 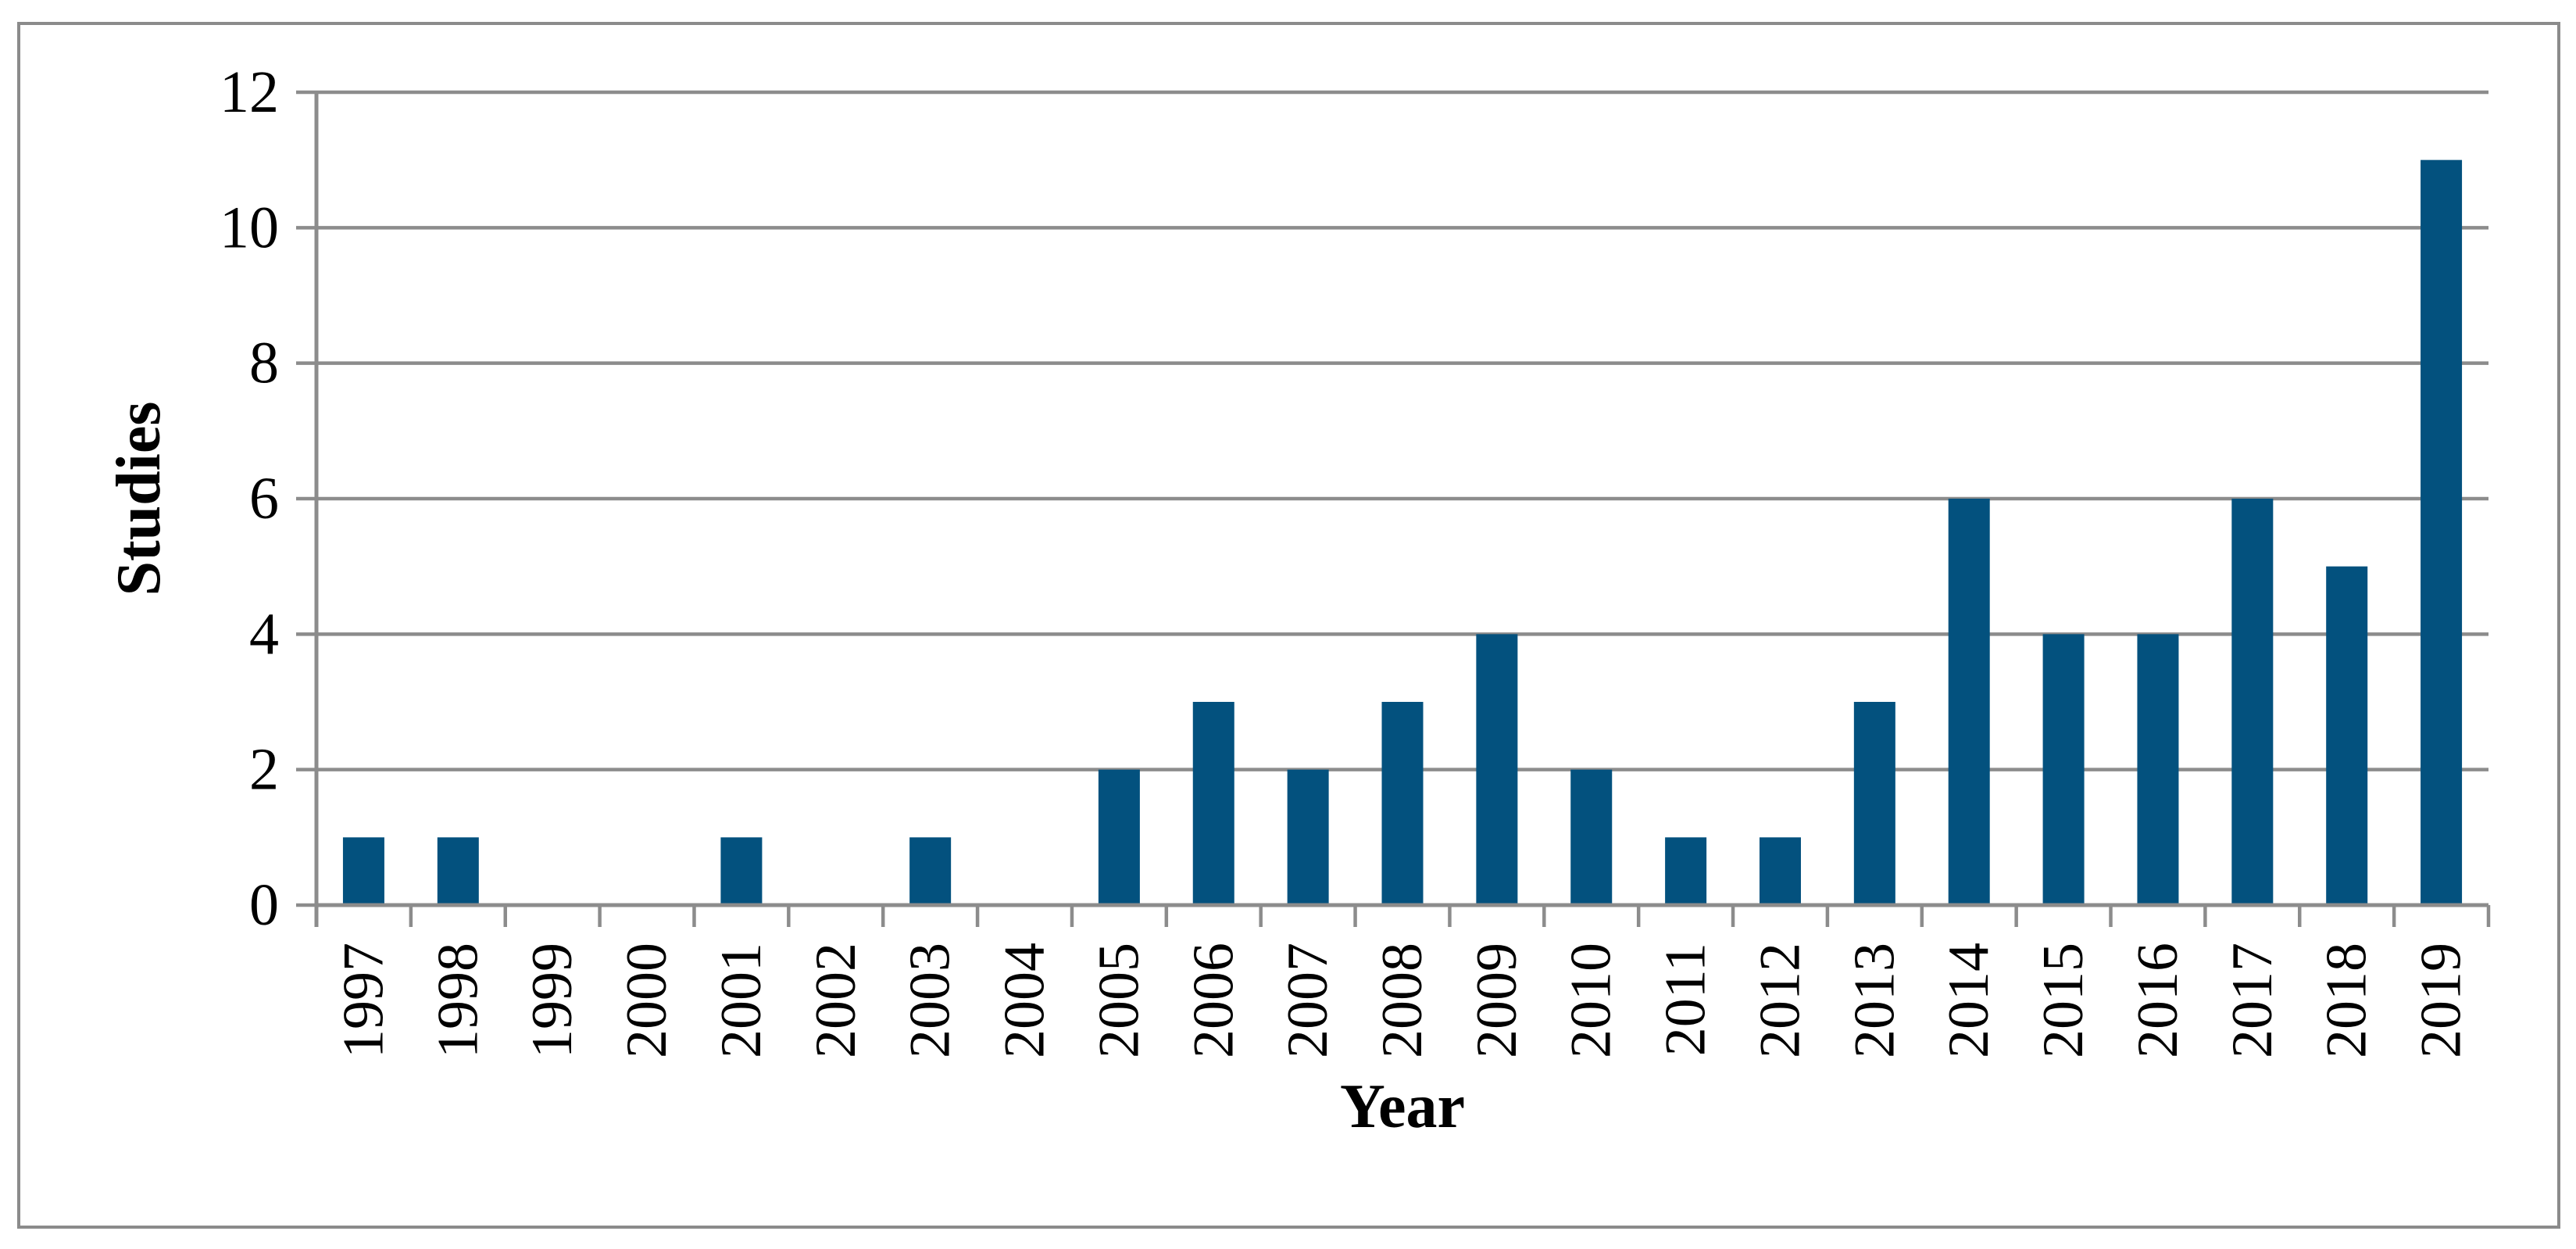 What do you see at coordinates (2347, 735) in the screenshot?
I see `bar-2018` at bounding box center [2347, 735].